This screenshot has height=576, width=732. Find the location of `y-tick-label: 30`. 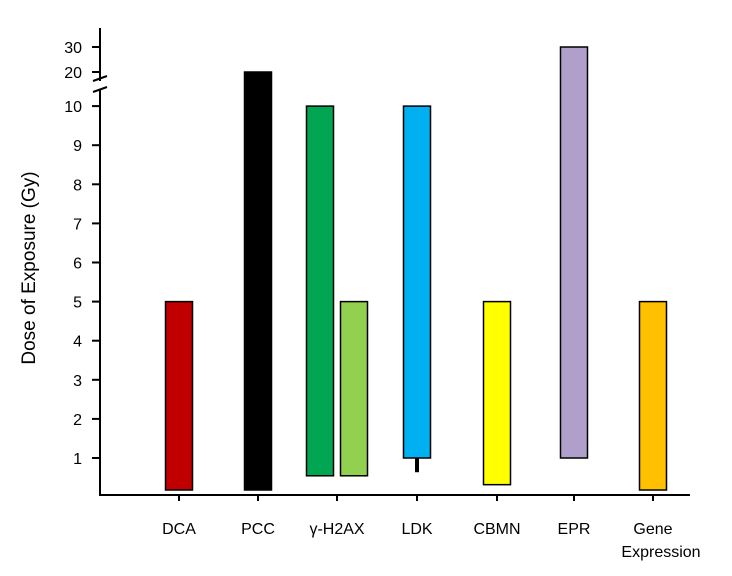

y-tick-label: 30 is located at coordinates (73, 48).